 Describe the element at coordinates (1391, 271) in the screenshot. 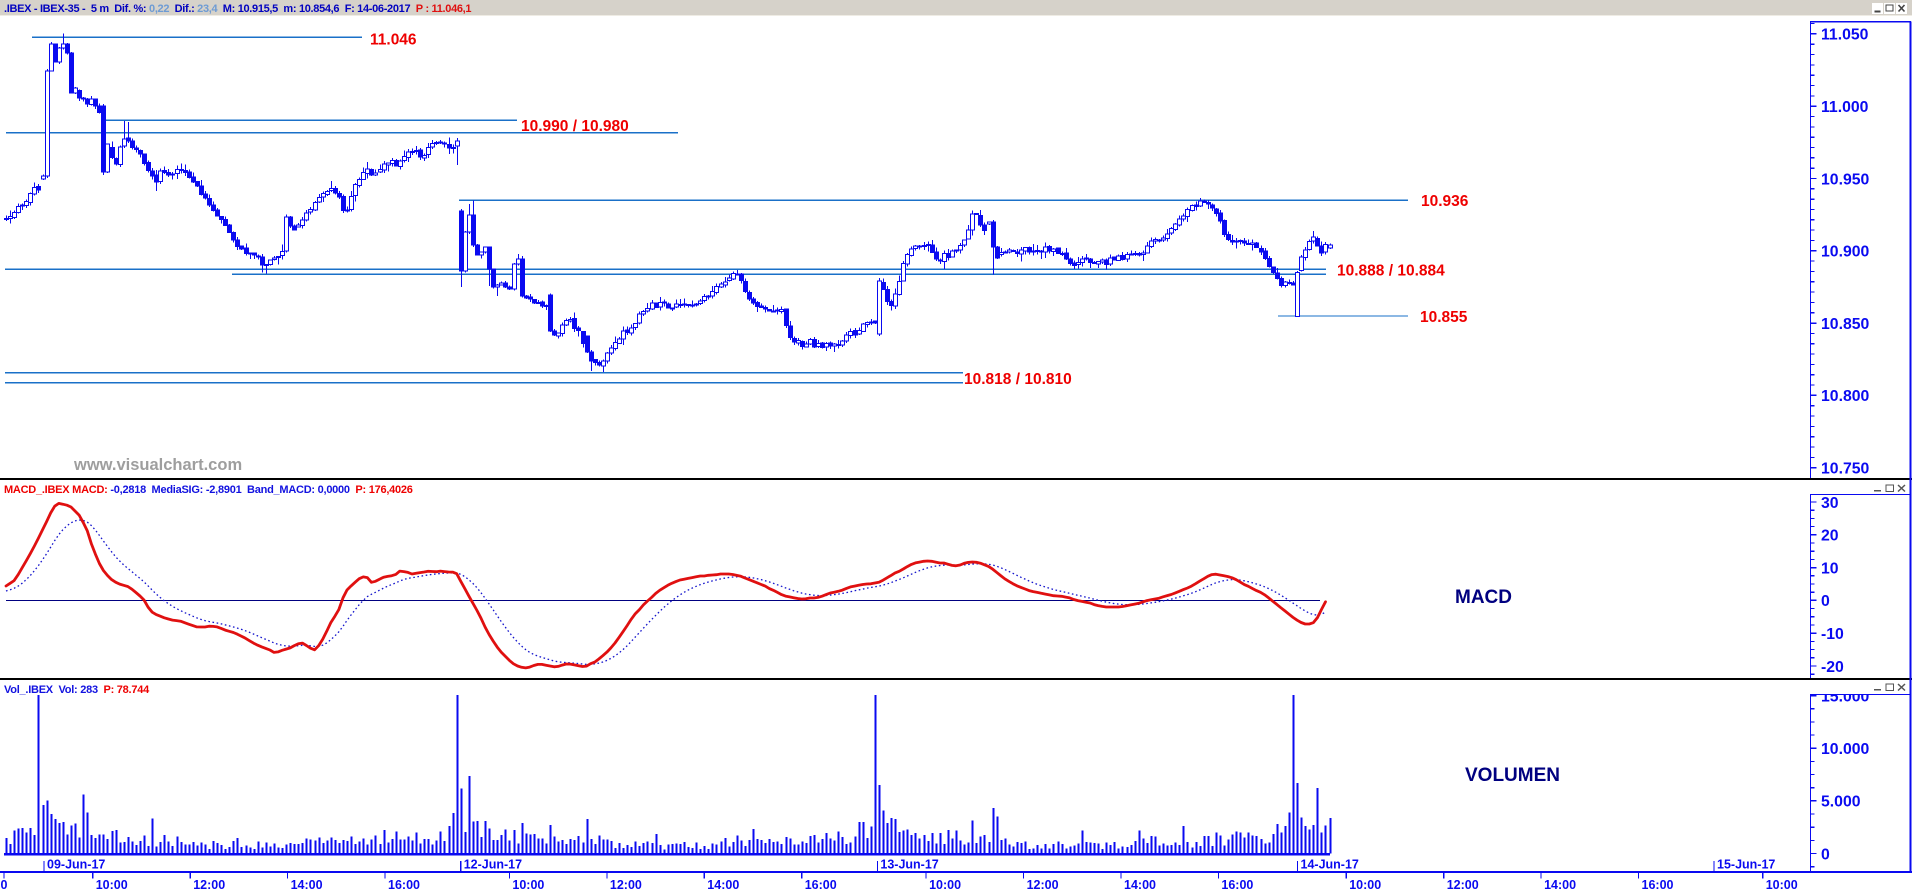

I see `svg-text: 10.888 / 10.884` at that location.